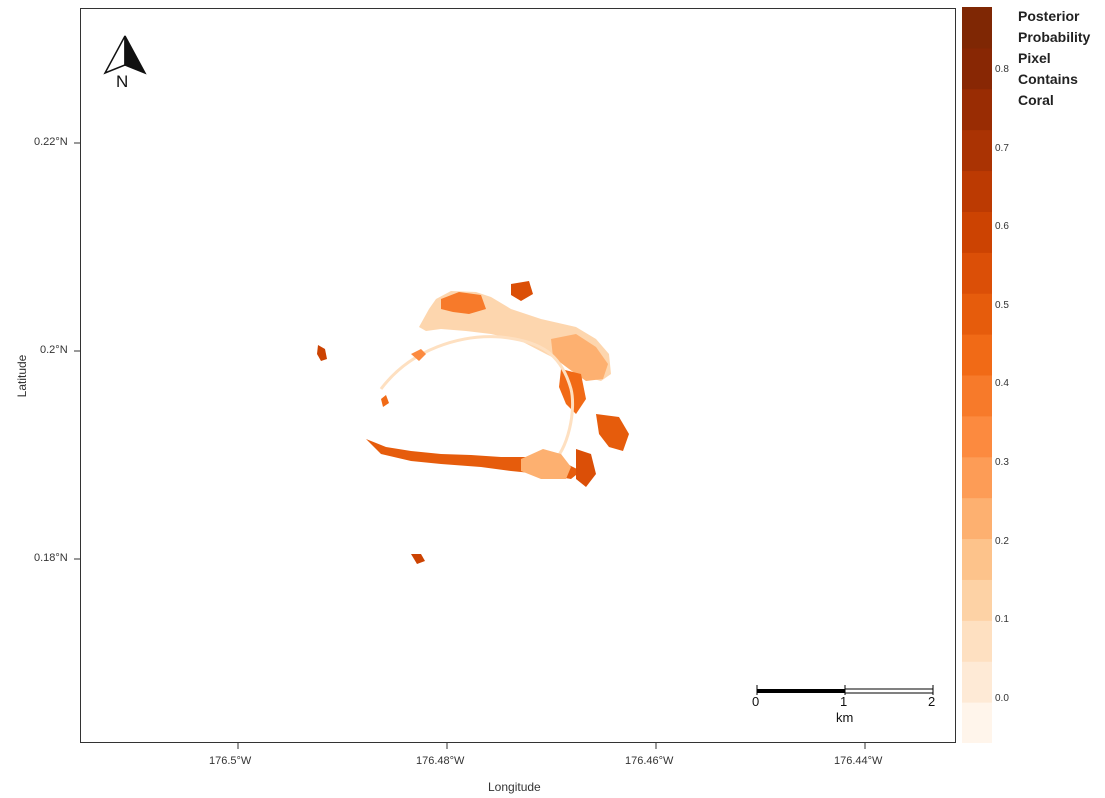  Describe the element at coordinates (1034, 58) in the screenshot. I see `legend-title-line: Pixel` at that location.